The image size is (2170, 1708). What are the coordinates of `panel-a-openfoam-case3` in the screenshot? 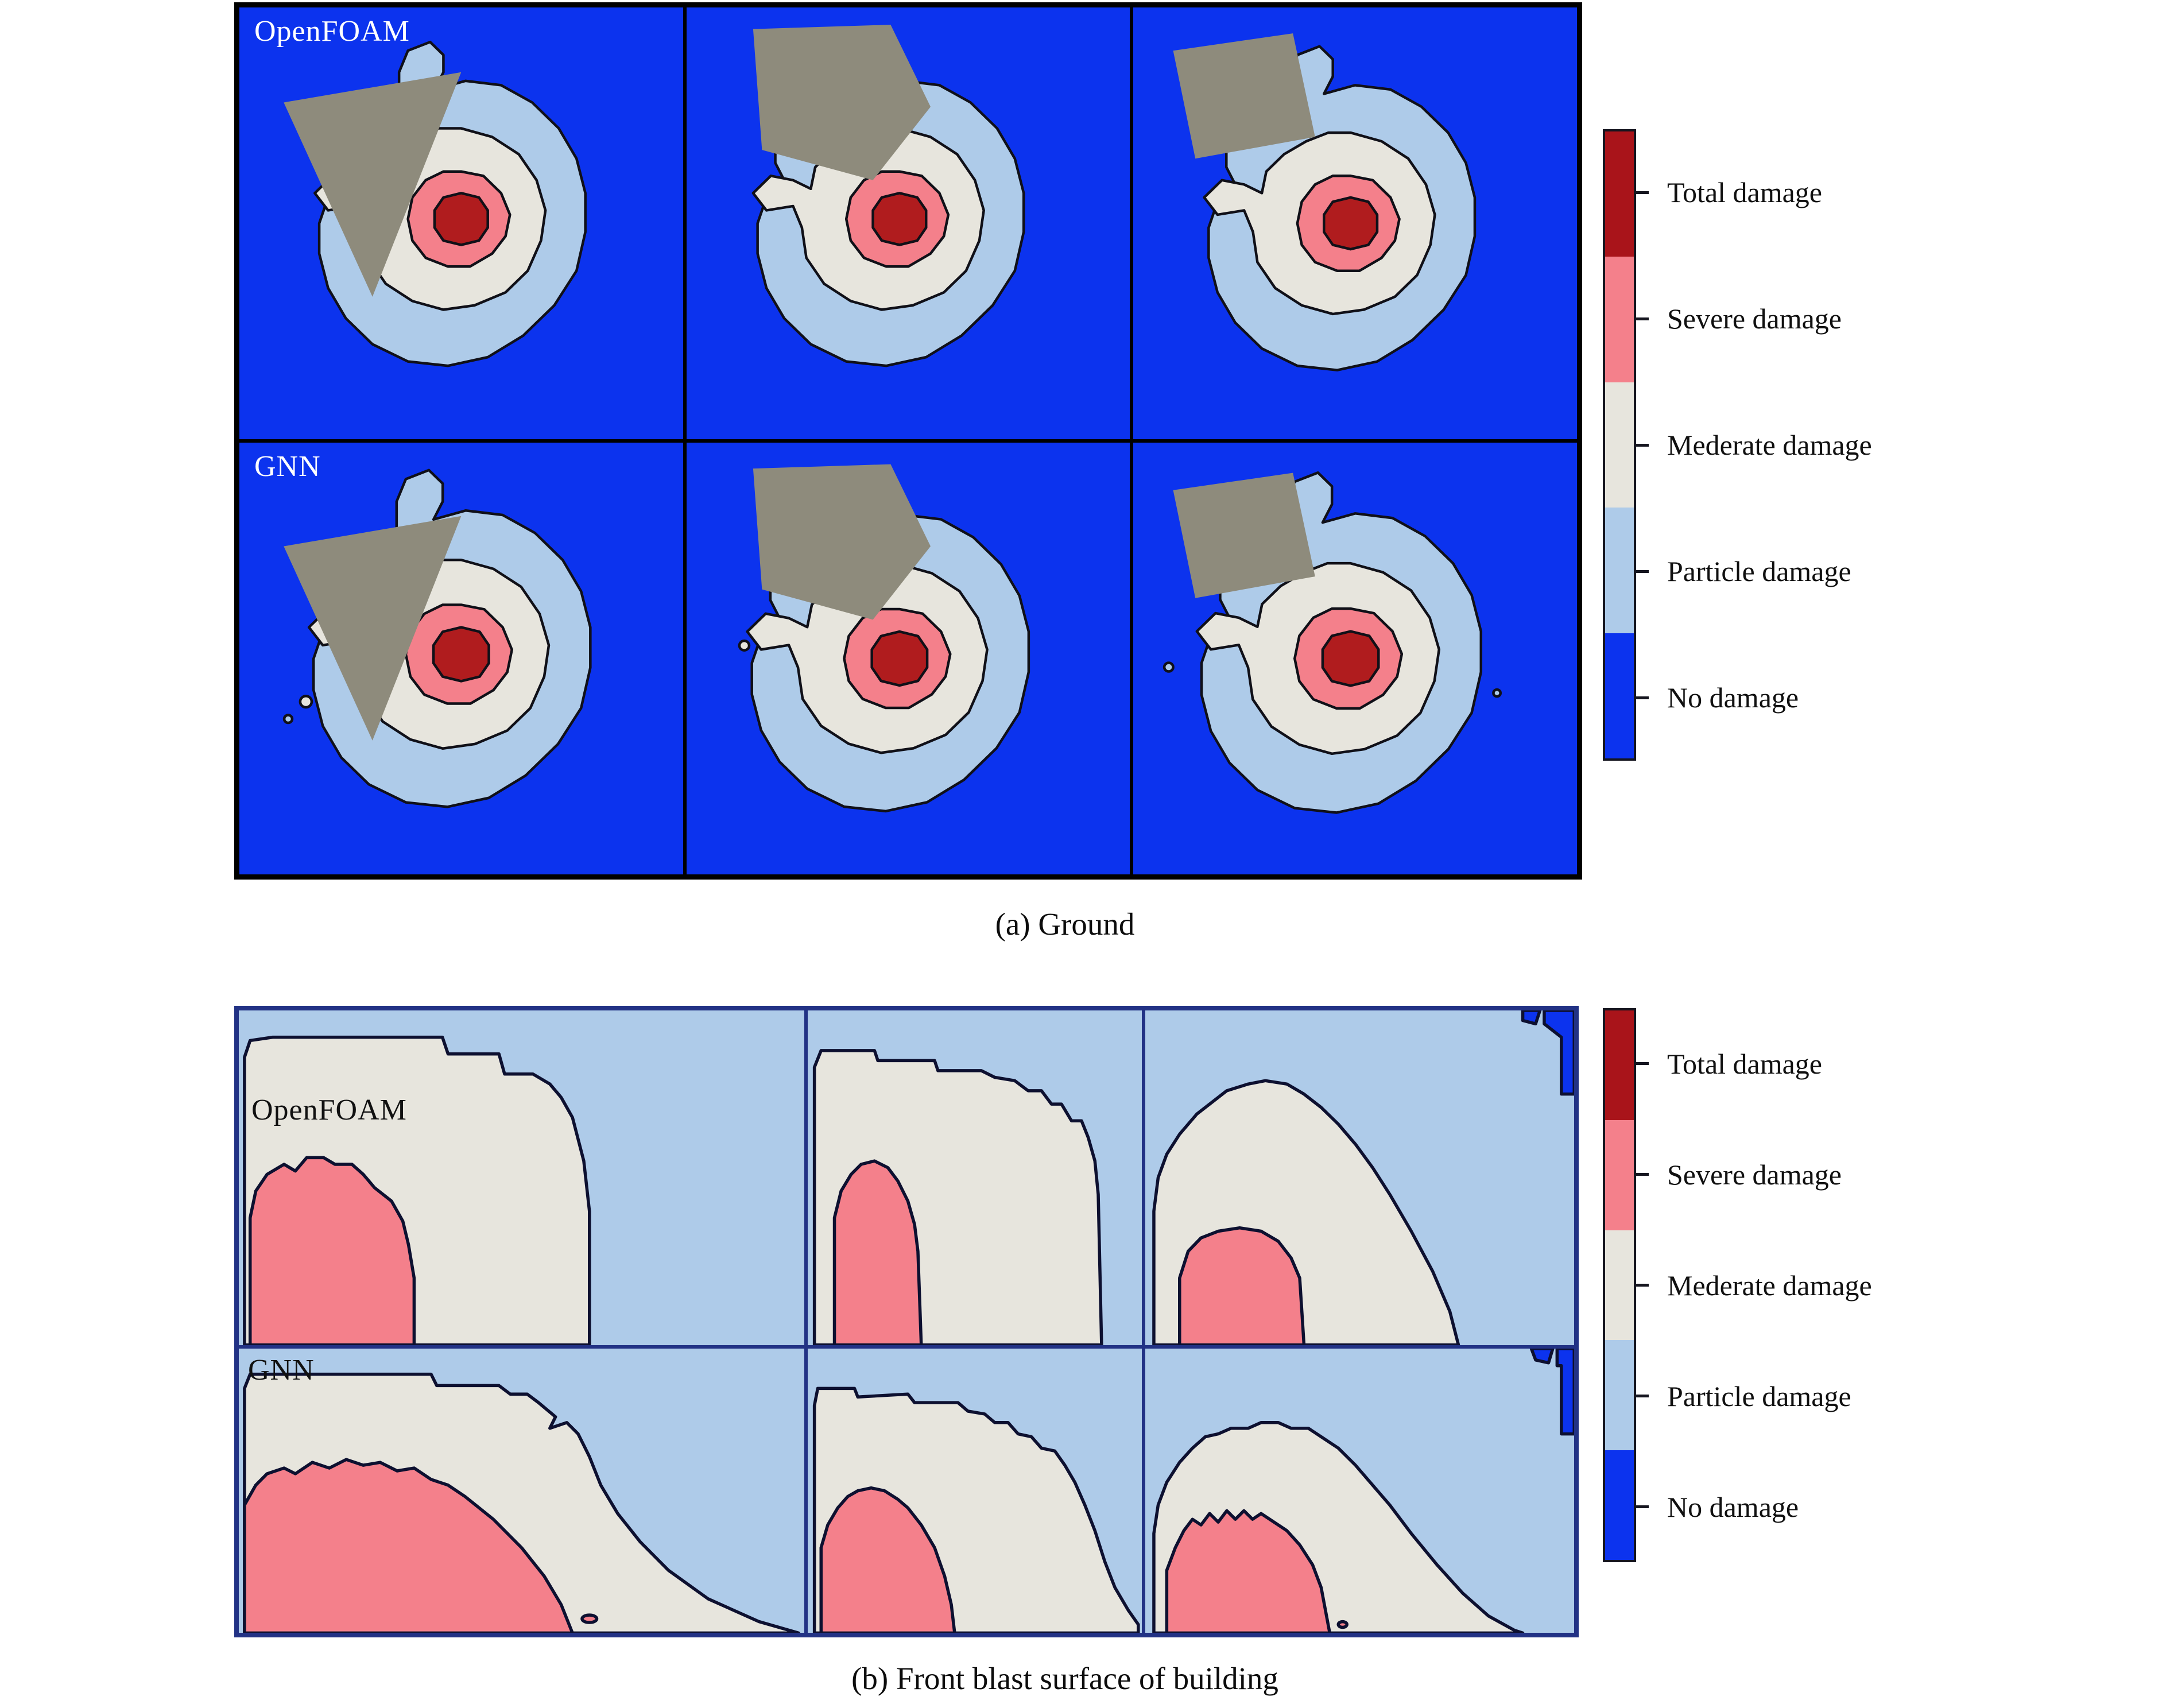 It's located at (1355, 223).